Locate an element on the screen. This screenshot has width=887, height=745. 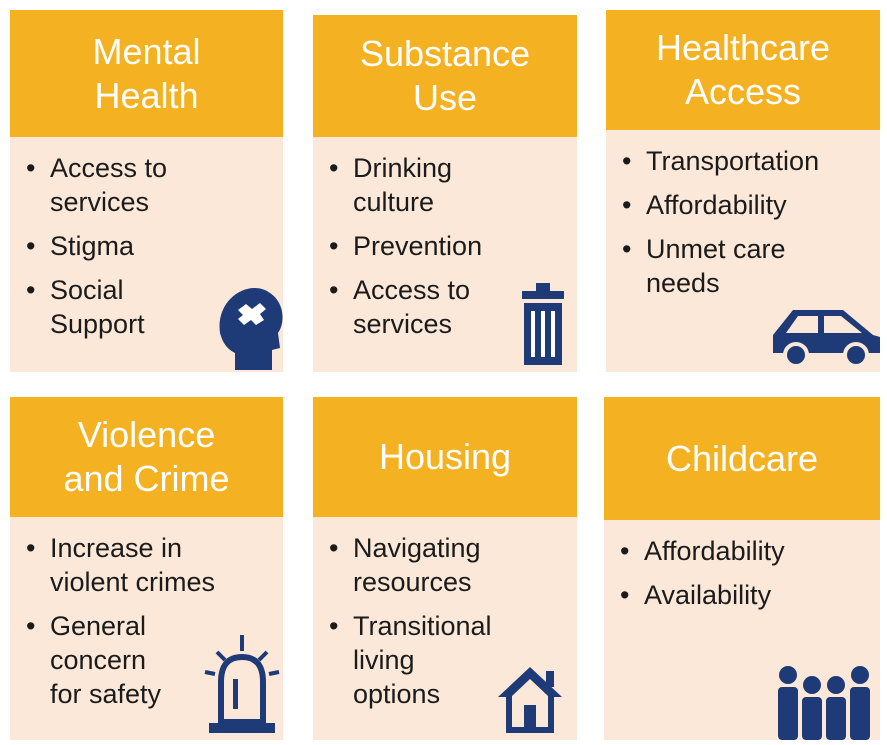
card-header: Mental Health is located at coordinates (146, 73).